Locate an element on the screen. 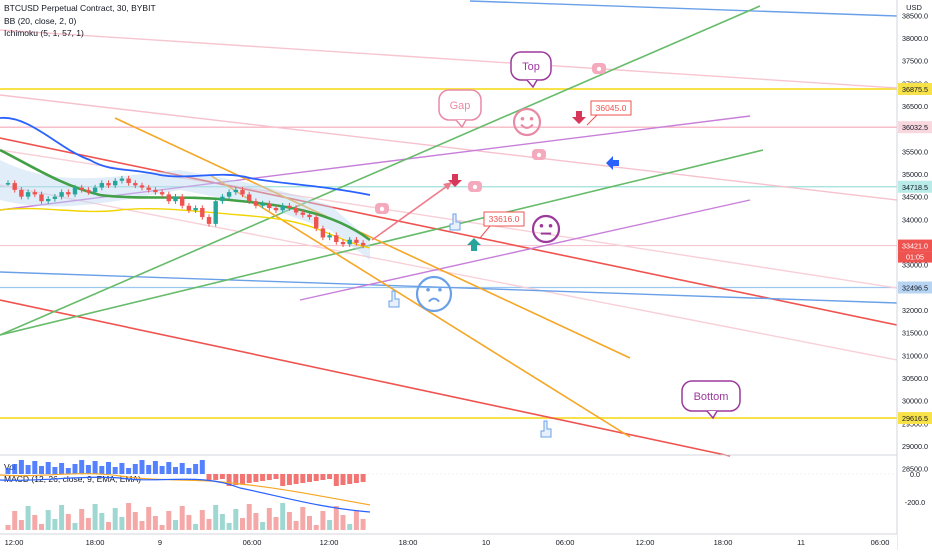 The width and height of the screenshot is (932, 555). ichimoku-indicator-label: Ichimoku (5, 1, 57, 1) is located at coordinates (44, 33).